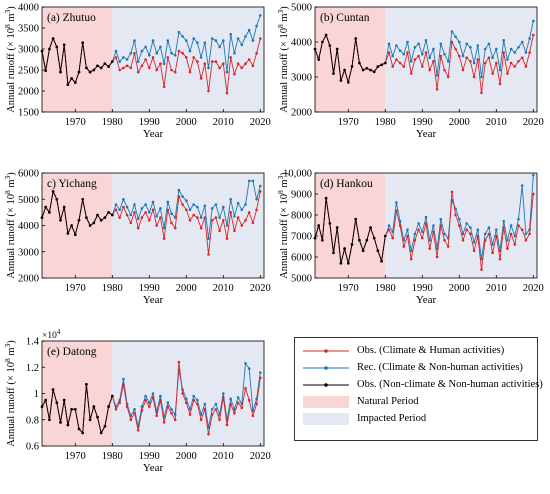 Image resolution: width=550 pixels, height=494 pixels. What do you see at coordinates (283, 225) in the screenshot?
I see `y-axis-label: Annual runoff (× 108 m3)` at bounding box center [283, 225].